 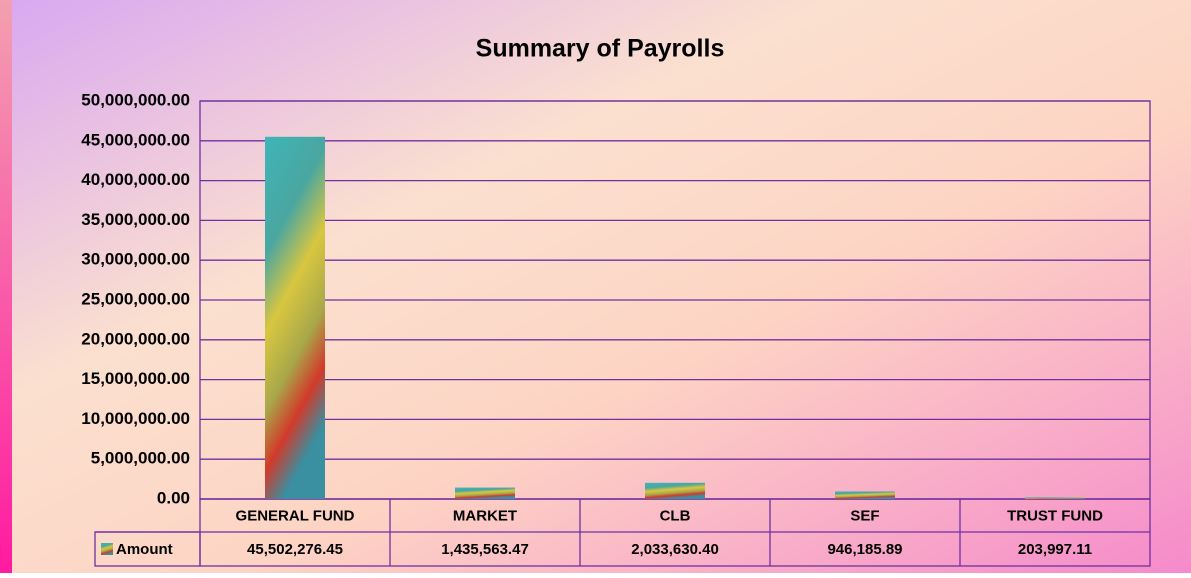 I want to click on x-tick-label: MARKET, so click(x=485, y=515).